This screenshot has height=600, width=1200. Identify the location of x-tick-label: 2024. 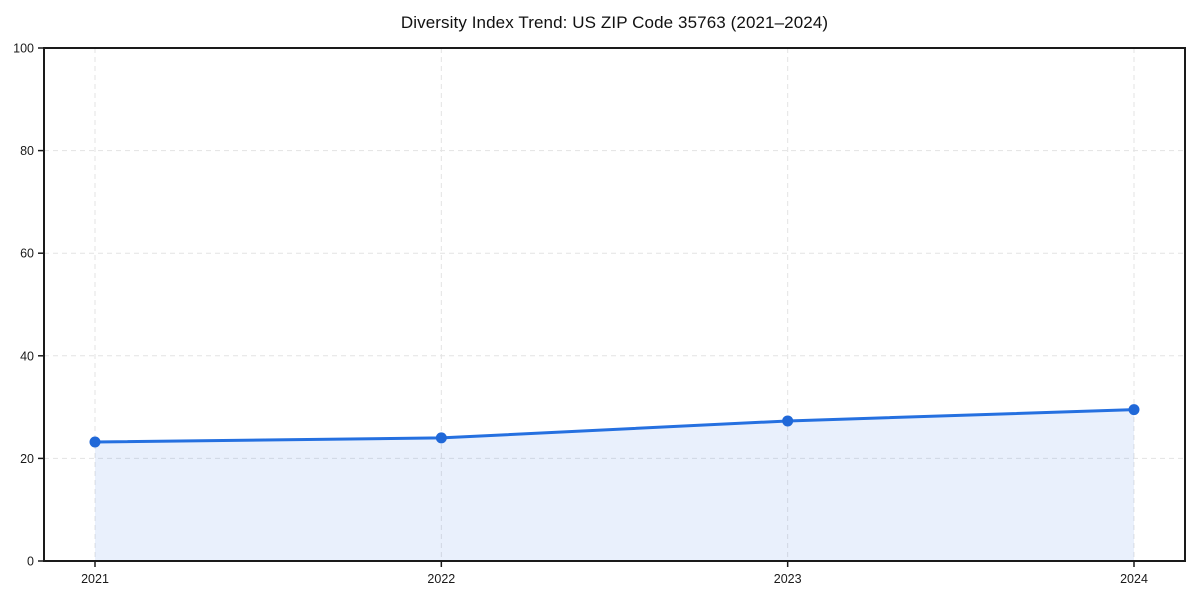
(1134, 579).